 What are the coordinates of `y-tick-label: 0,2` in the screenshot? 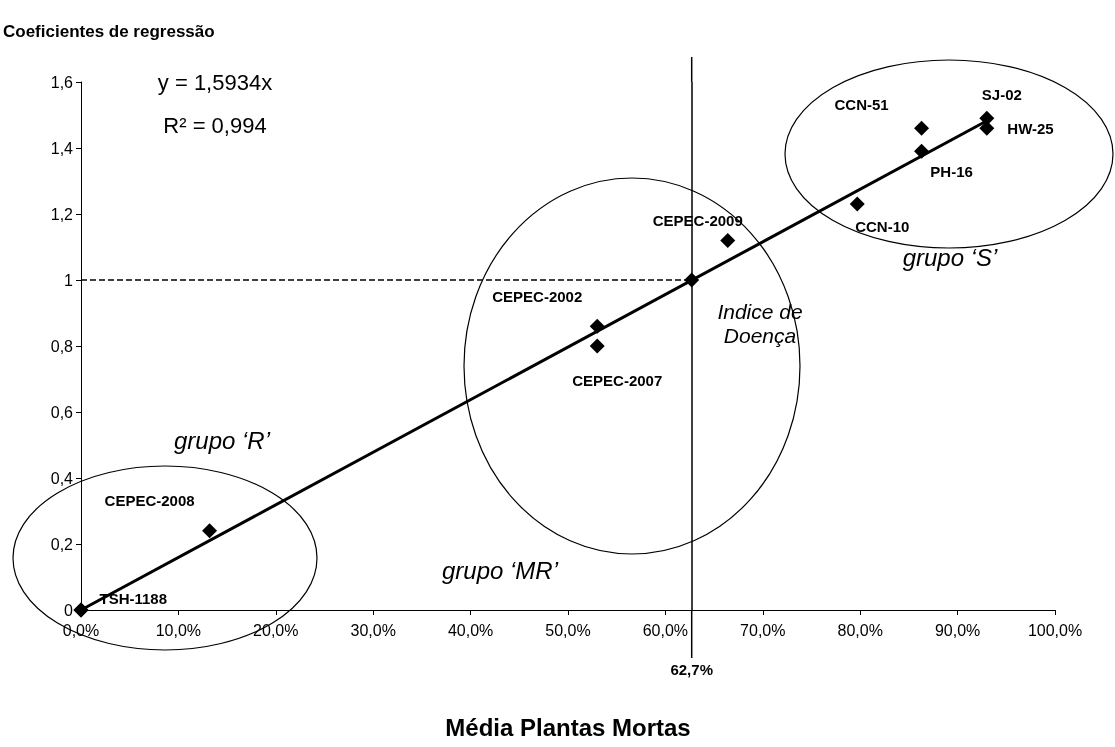 It's located at (62, 544).